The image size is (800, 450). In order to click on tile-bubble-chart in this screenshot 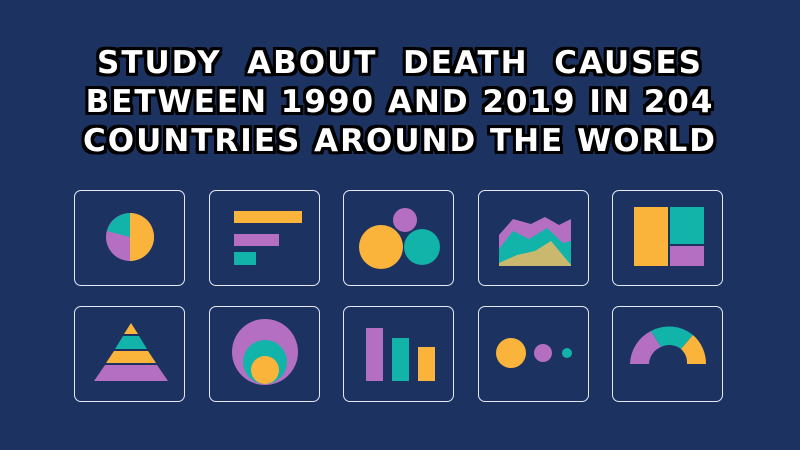, I will do `click(398, 238)`.